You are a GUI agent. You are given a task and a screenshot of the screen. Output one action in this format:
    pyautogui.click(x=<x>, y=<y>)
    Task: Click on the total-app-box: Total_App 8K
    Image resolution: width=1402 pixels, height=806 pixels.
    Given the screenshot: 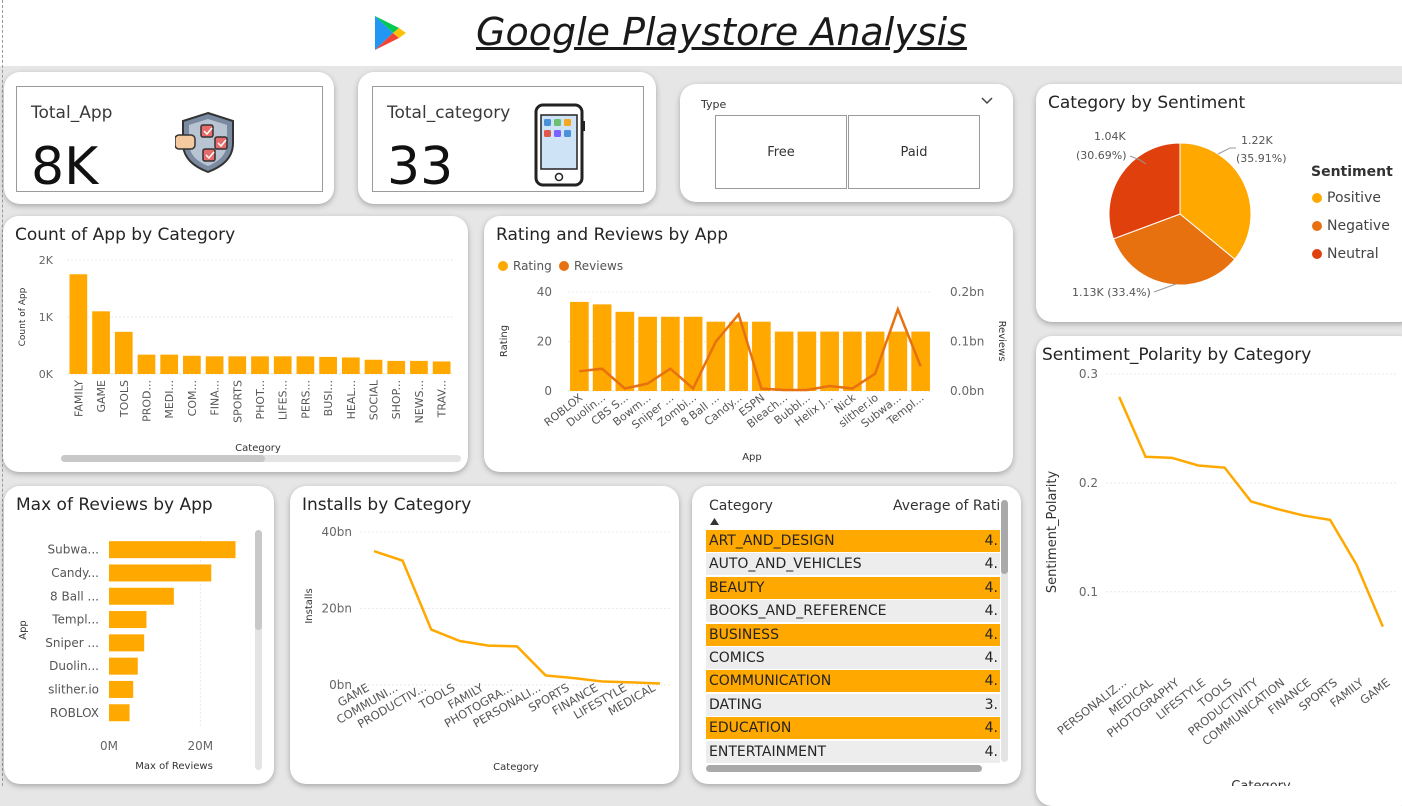 What is the action you would take?
    pyautogui.click(x=169, y=139)
    